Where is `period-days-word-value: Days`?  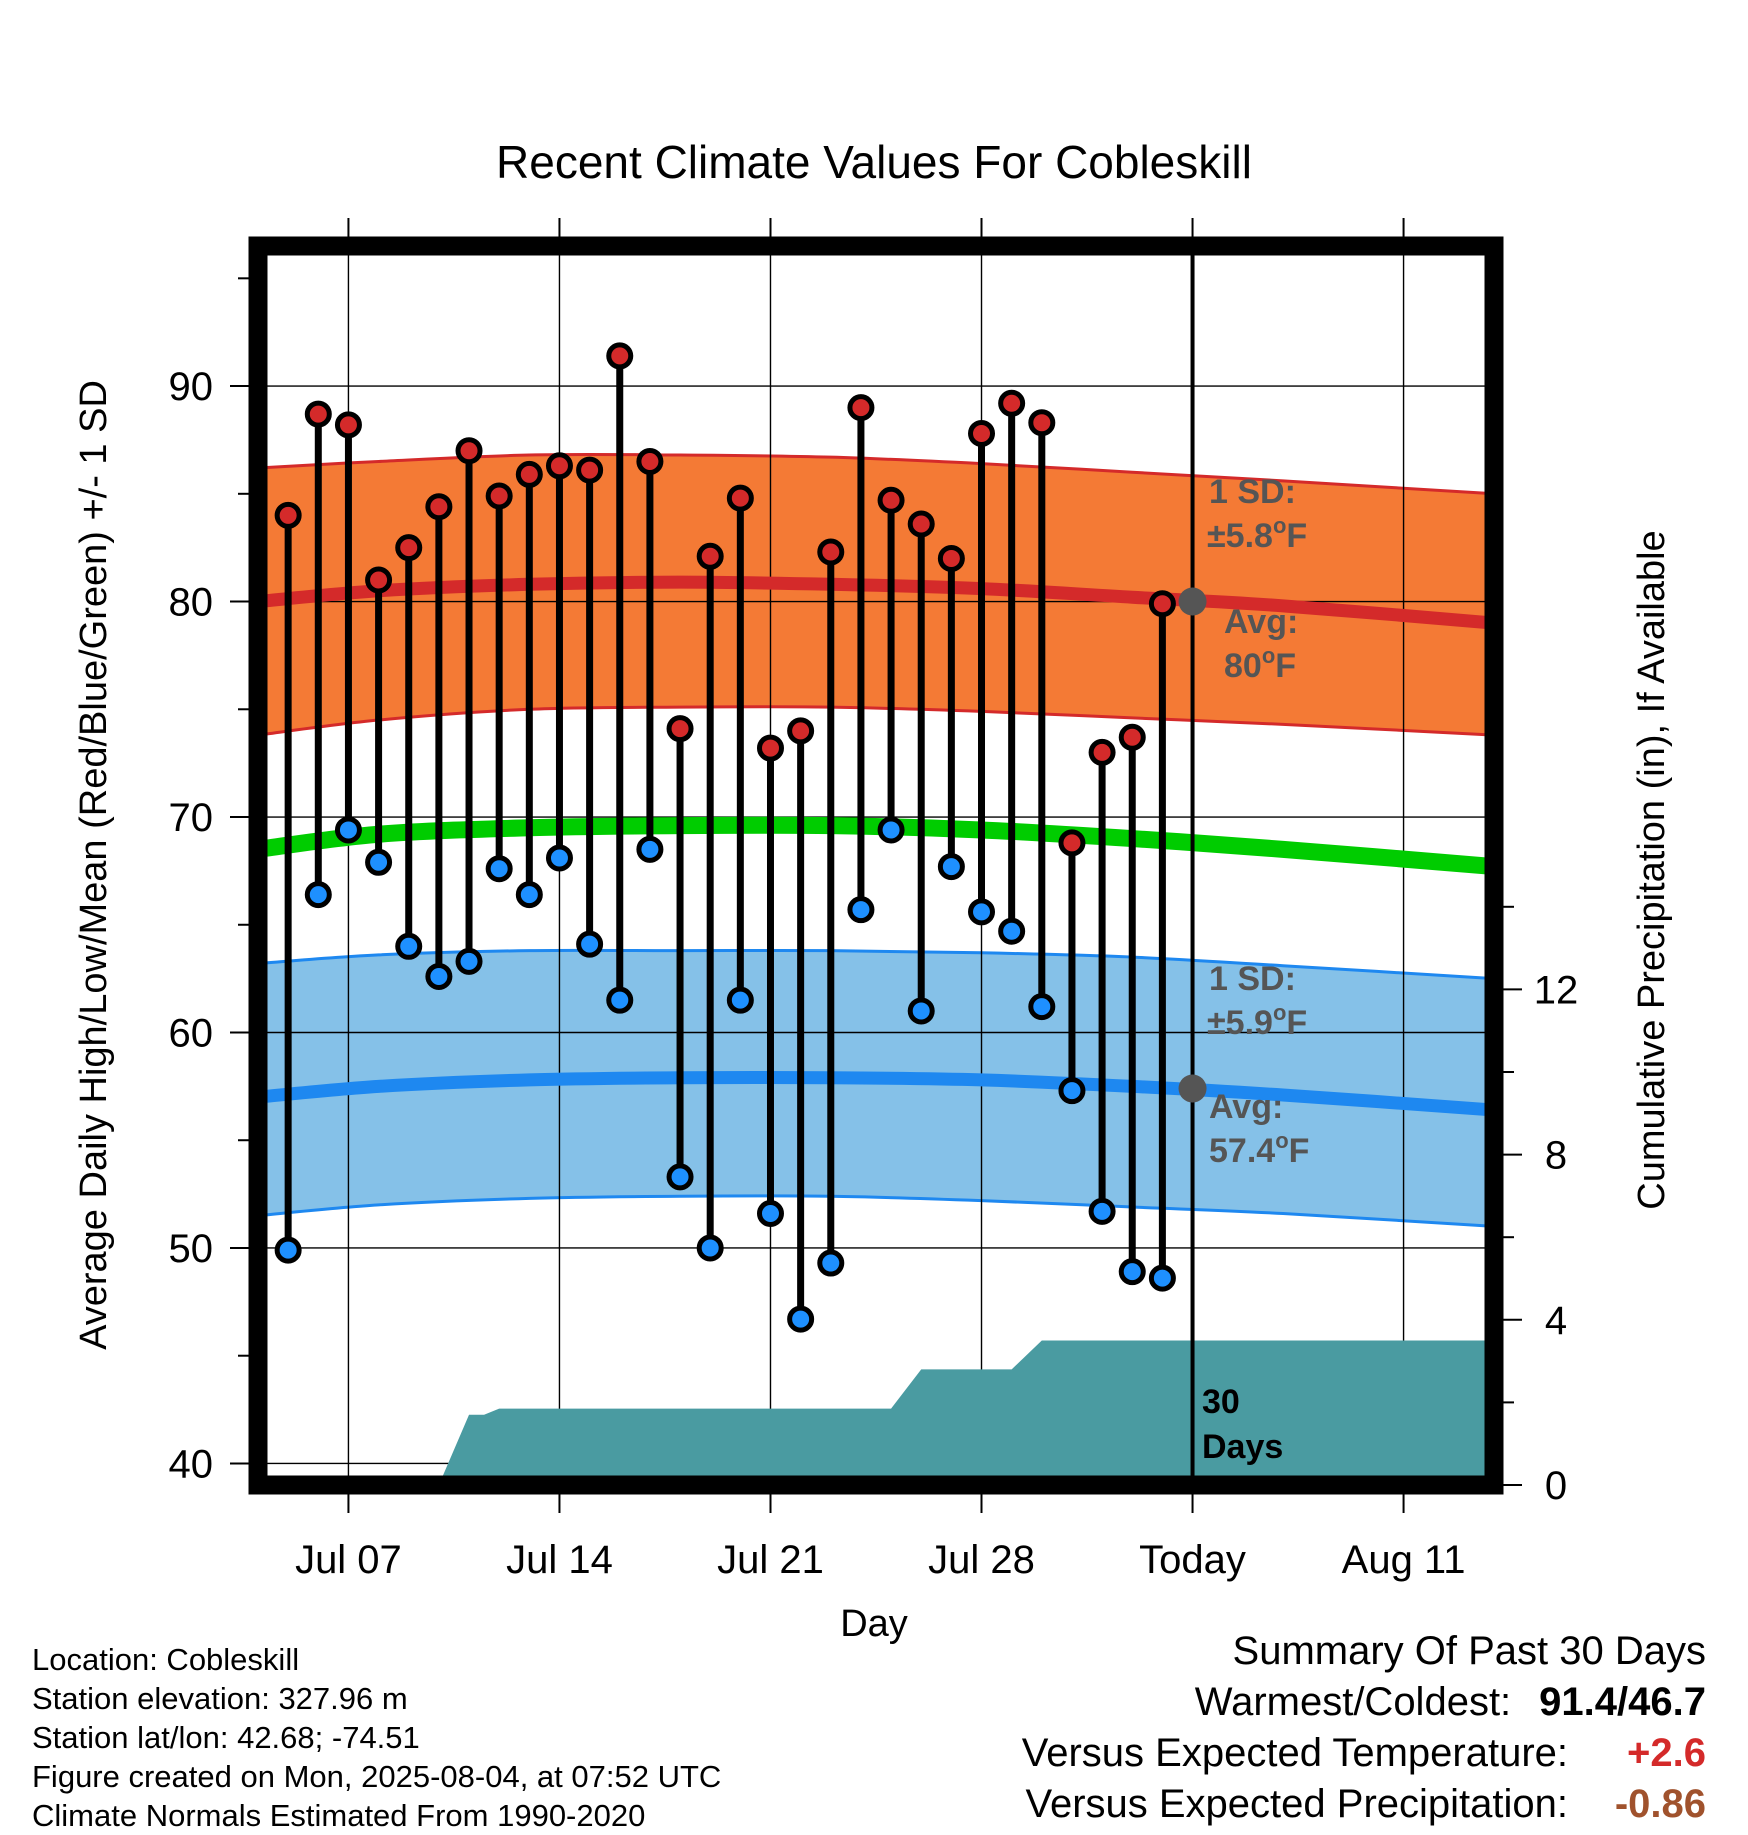
period-days-word-value: Days is located at coordinates (1242, 1447).